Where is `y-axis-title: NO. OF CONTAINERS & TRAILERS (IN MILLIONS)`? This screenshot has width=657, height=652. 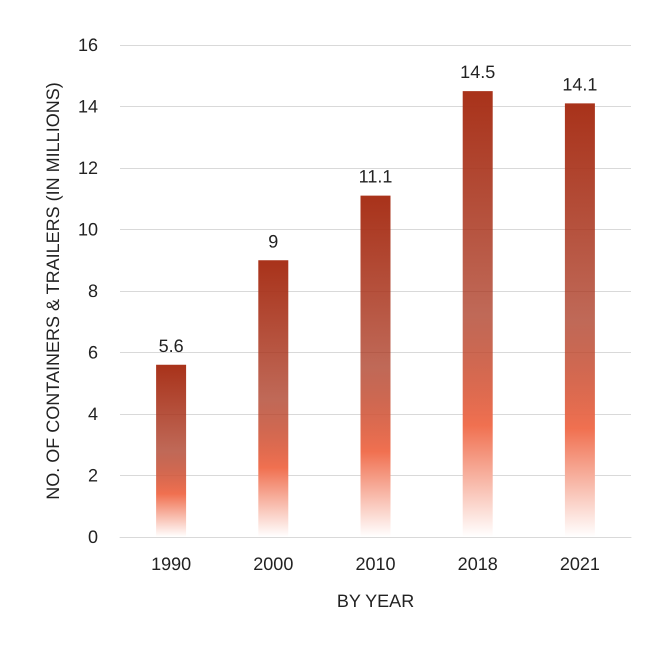
y-axis-title: NO. OF CONTAINERS & TRAILERS (IN MILLIONS) is located at coordinates (53, 291).